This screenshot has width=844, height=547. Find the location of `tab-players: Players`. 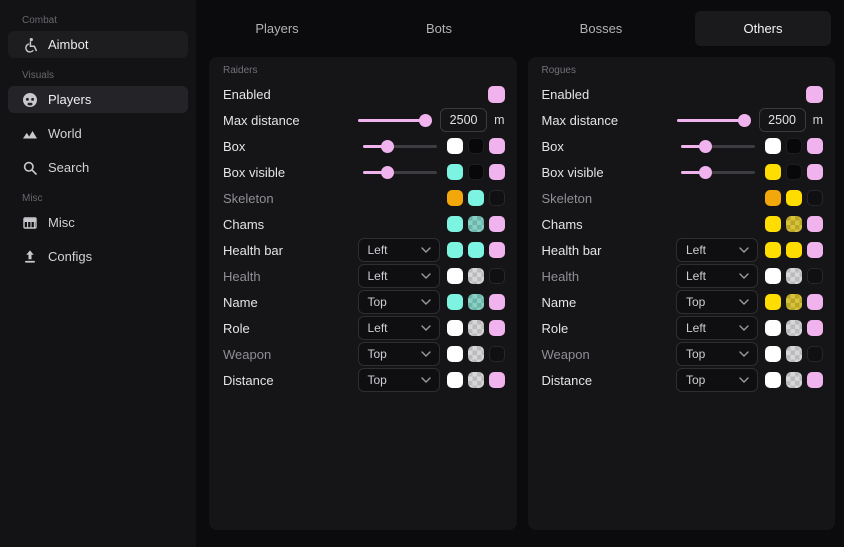

tab-players: Players is located at coordinates (277, 28).